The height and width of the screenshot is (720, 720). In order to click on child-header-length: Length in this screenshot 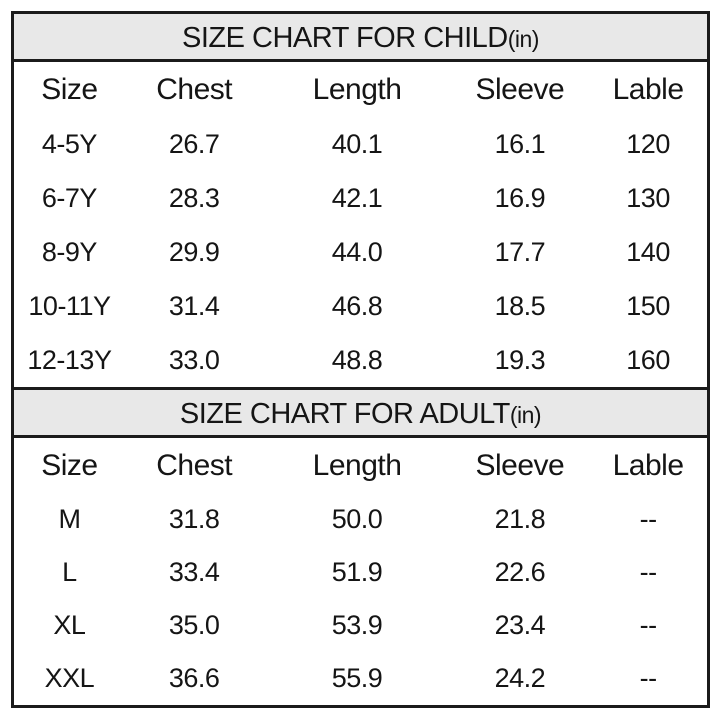, I will do `click(357, 89)`.